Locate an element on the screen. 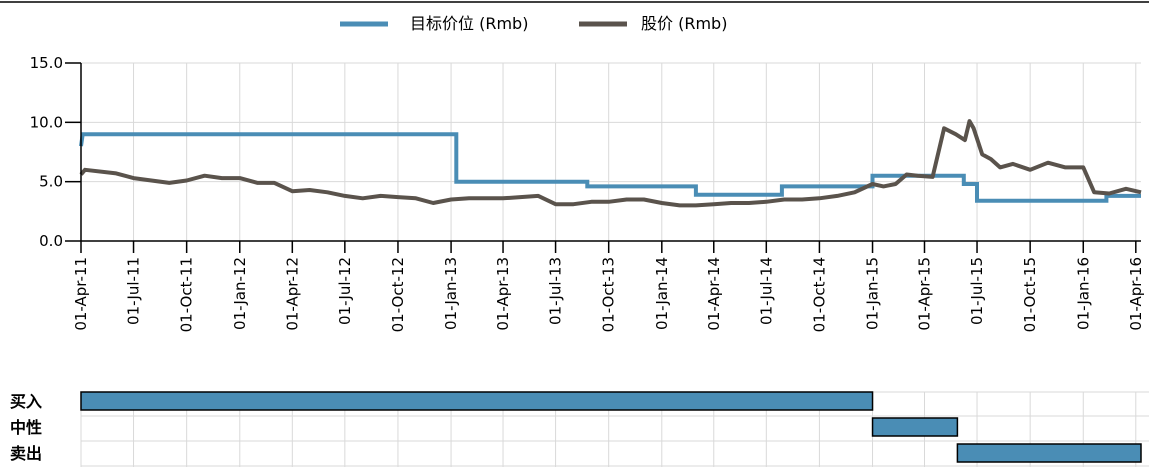 The image size is (1149, 467). x-tick-label: 01-Jul-15 is located at coordinates (977, 291).